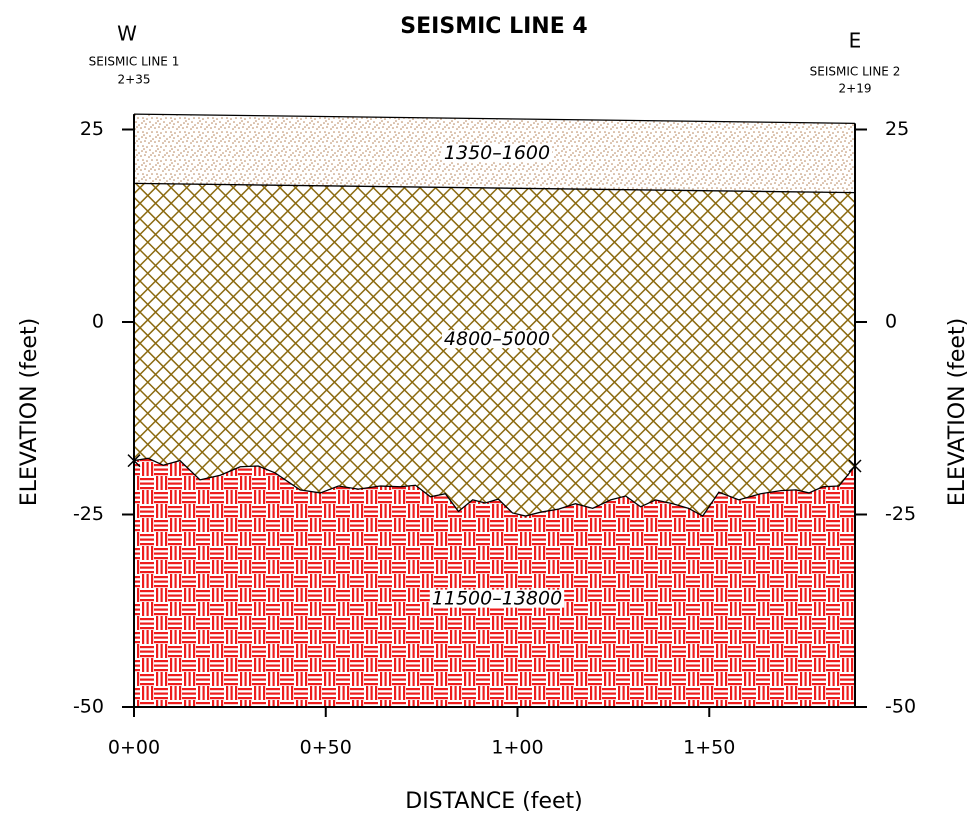 Image resolution: width=976 pixels, height=820 pixels. Describe the element at coordinates (957, 412) in the screenshot. I see `y2-axis-label: ELEVATION (feet)` at that location.